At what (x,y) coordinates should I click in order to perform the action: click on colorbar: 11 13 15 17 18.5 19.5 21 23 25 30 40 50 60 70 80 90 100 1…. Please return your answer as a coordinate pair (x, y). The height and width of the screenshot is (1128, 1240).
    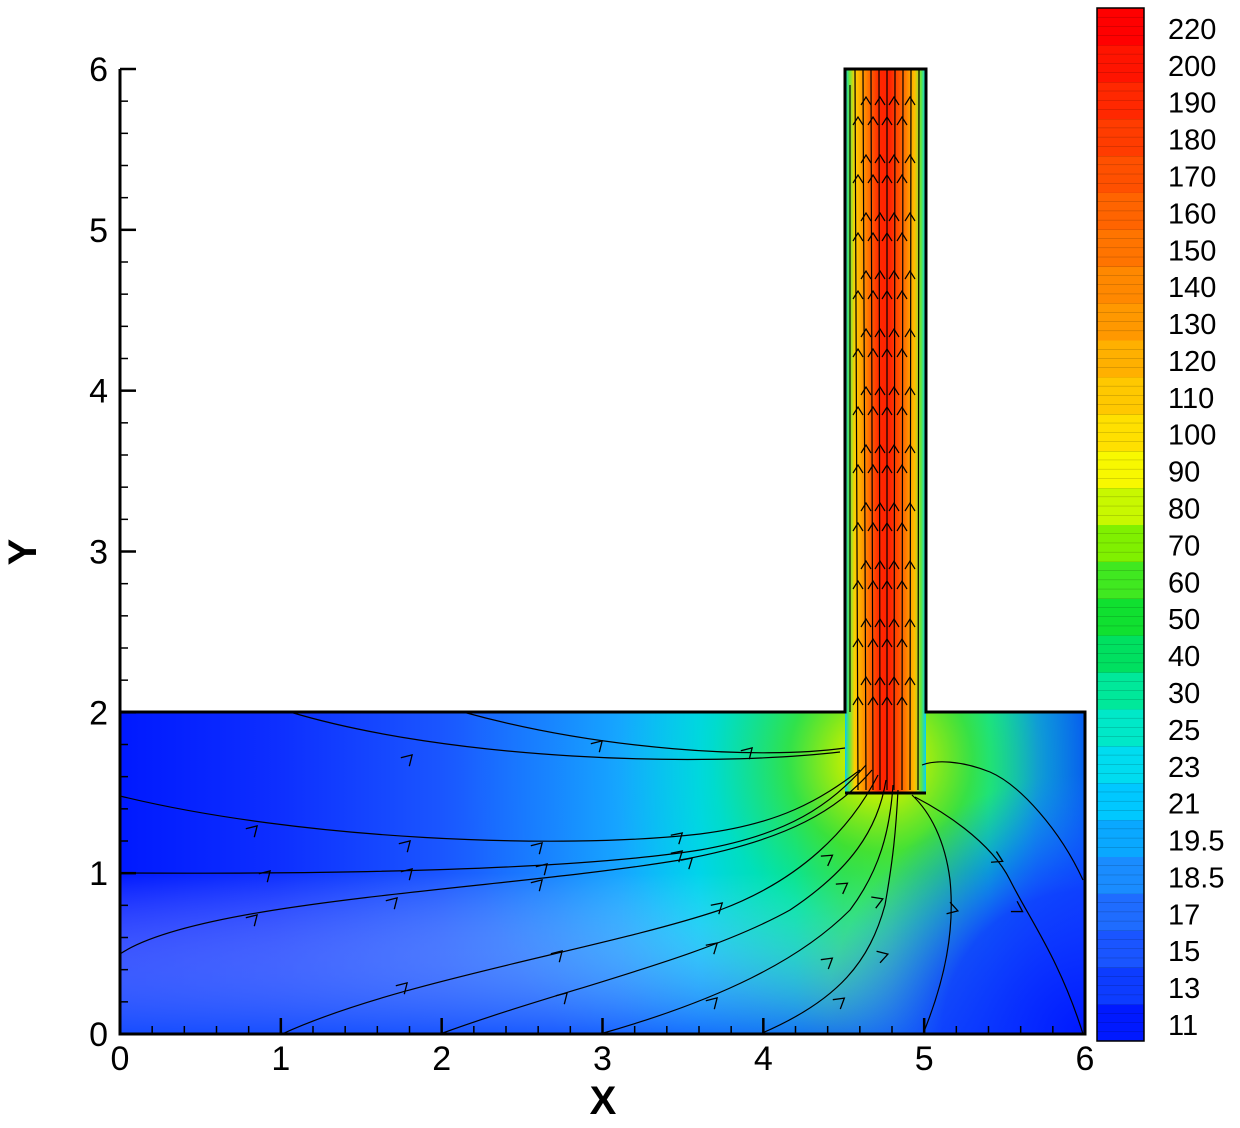
    Looking at the image, I should click on (1160, 524).